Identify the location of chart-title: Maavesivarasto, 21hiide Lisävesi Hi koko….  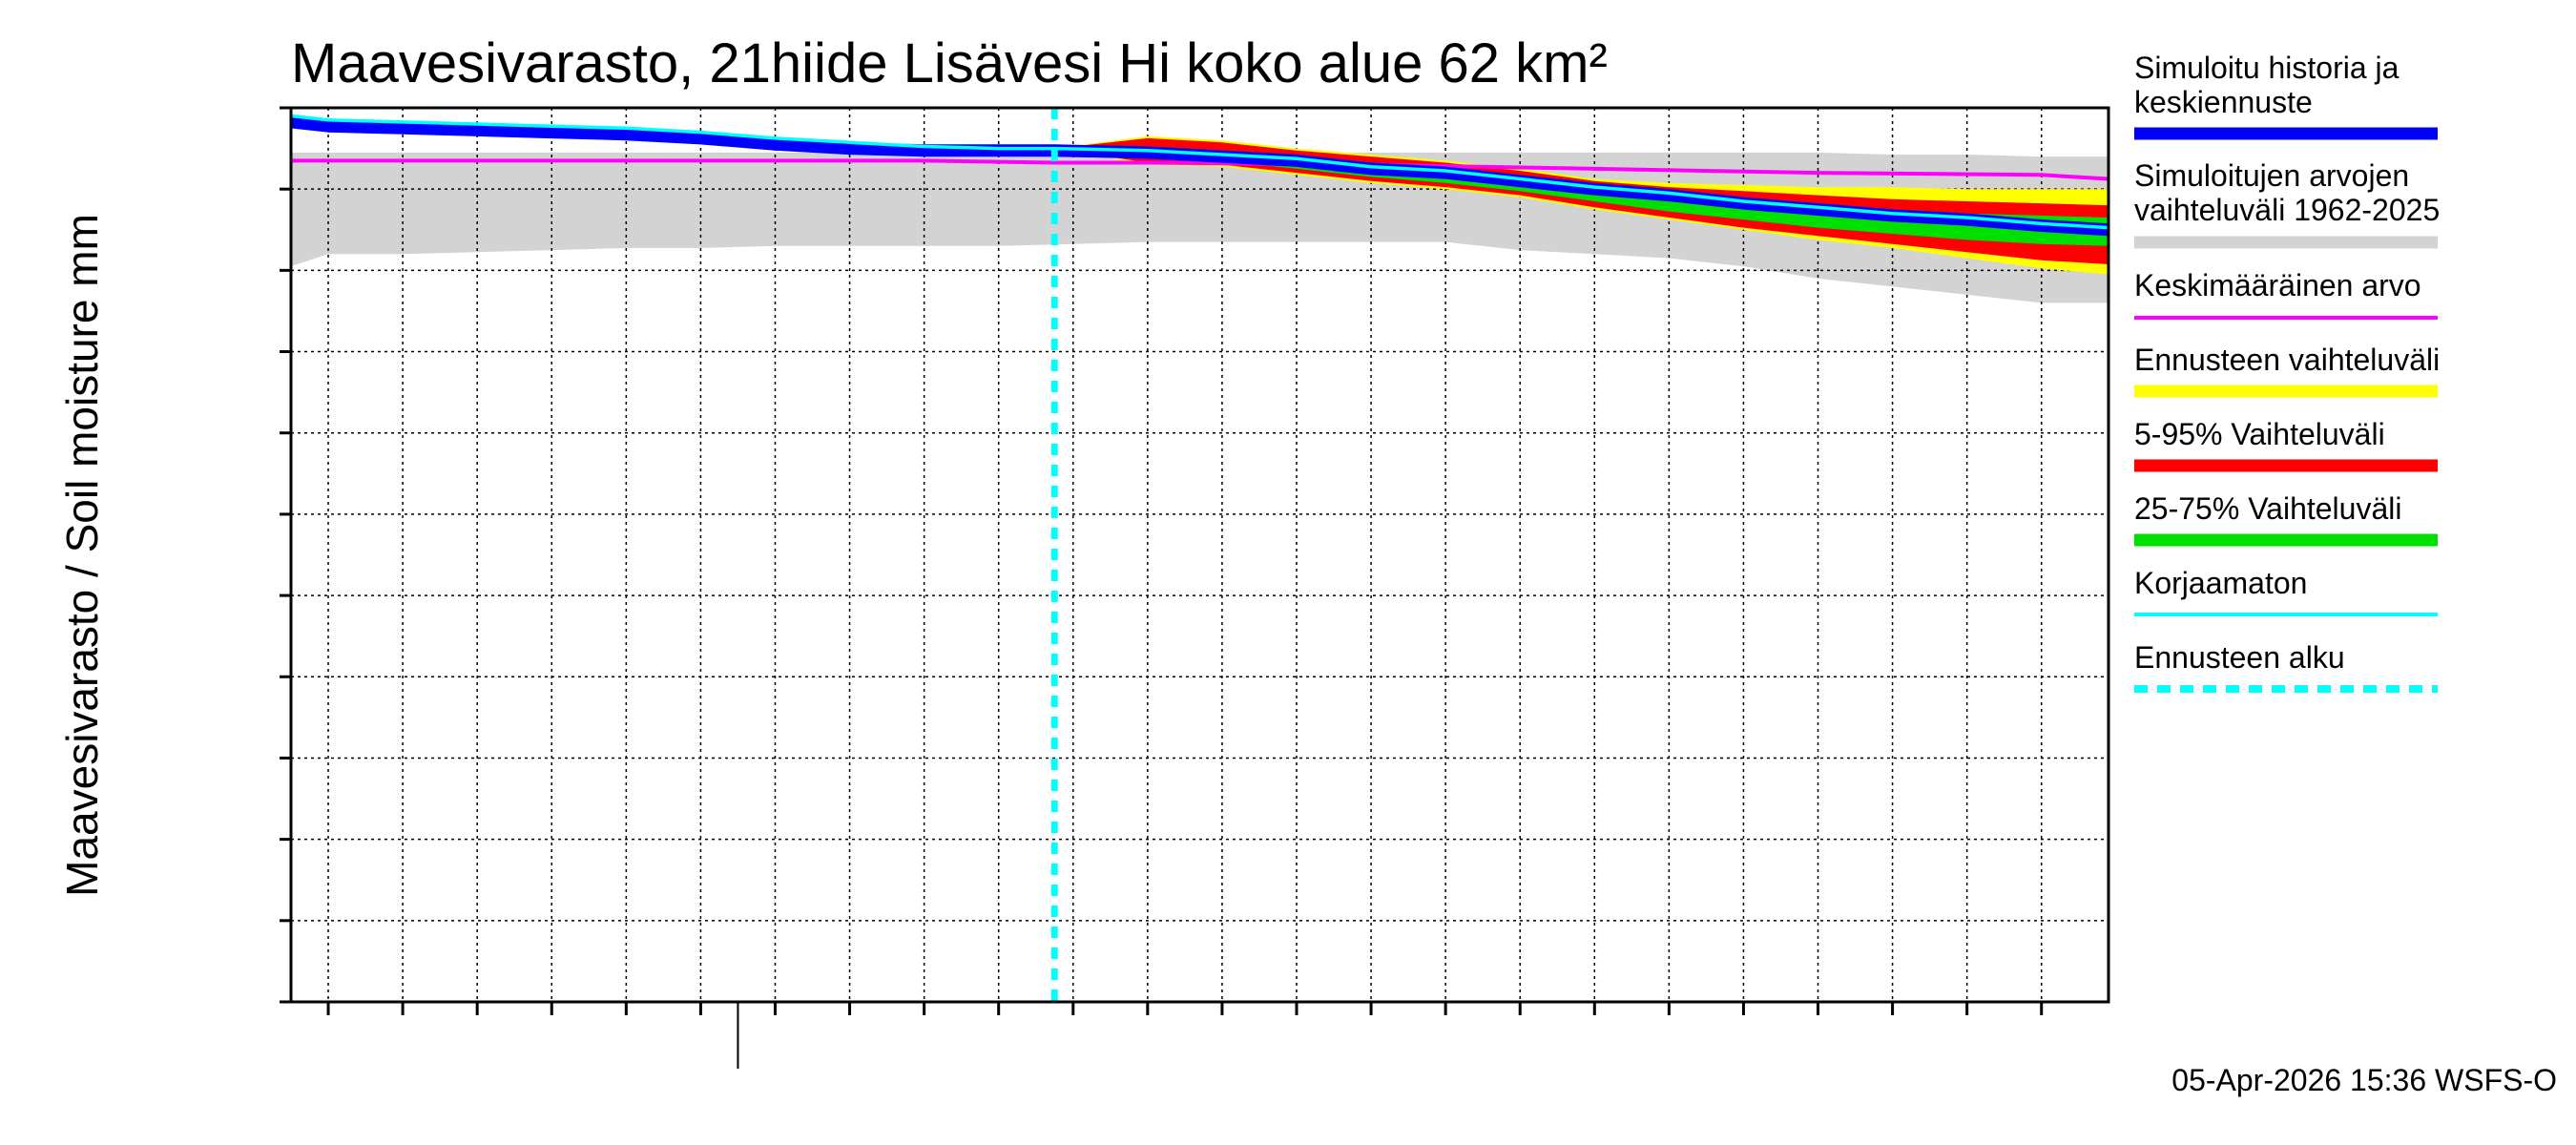
(949, 63).